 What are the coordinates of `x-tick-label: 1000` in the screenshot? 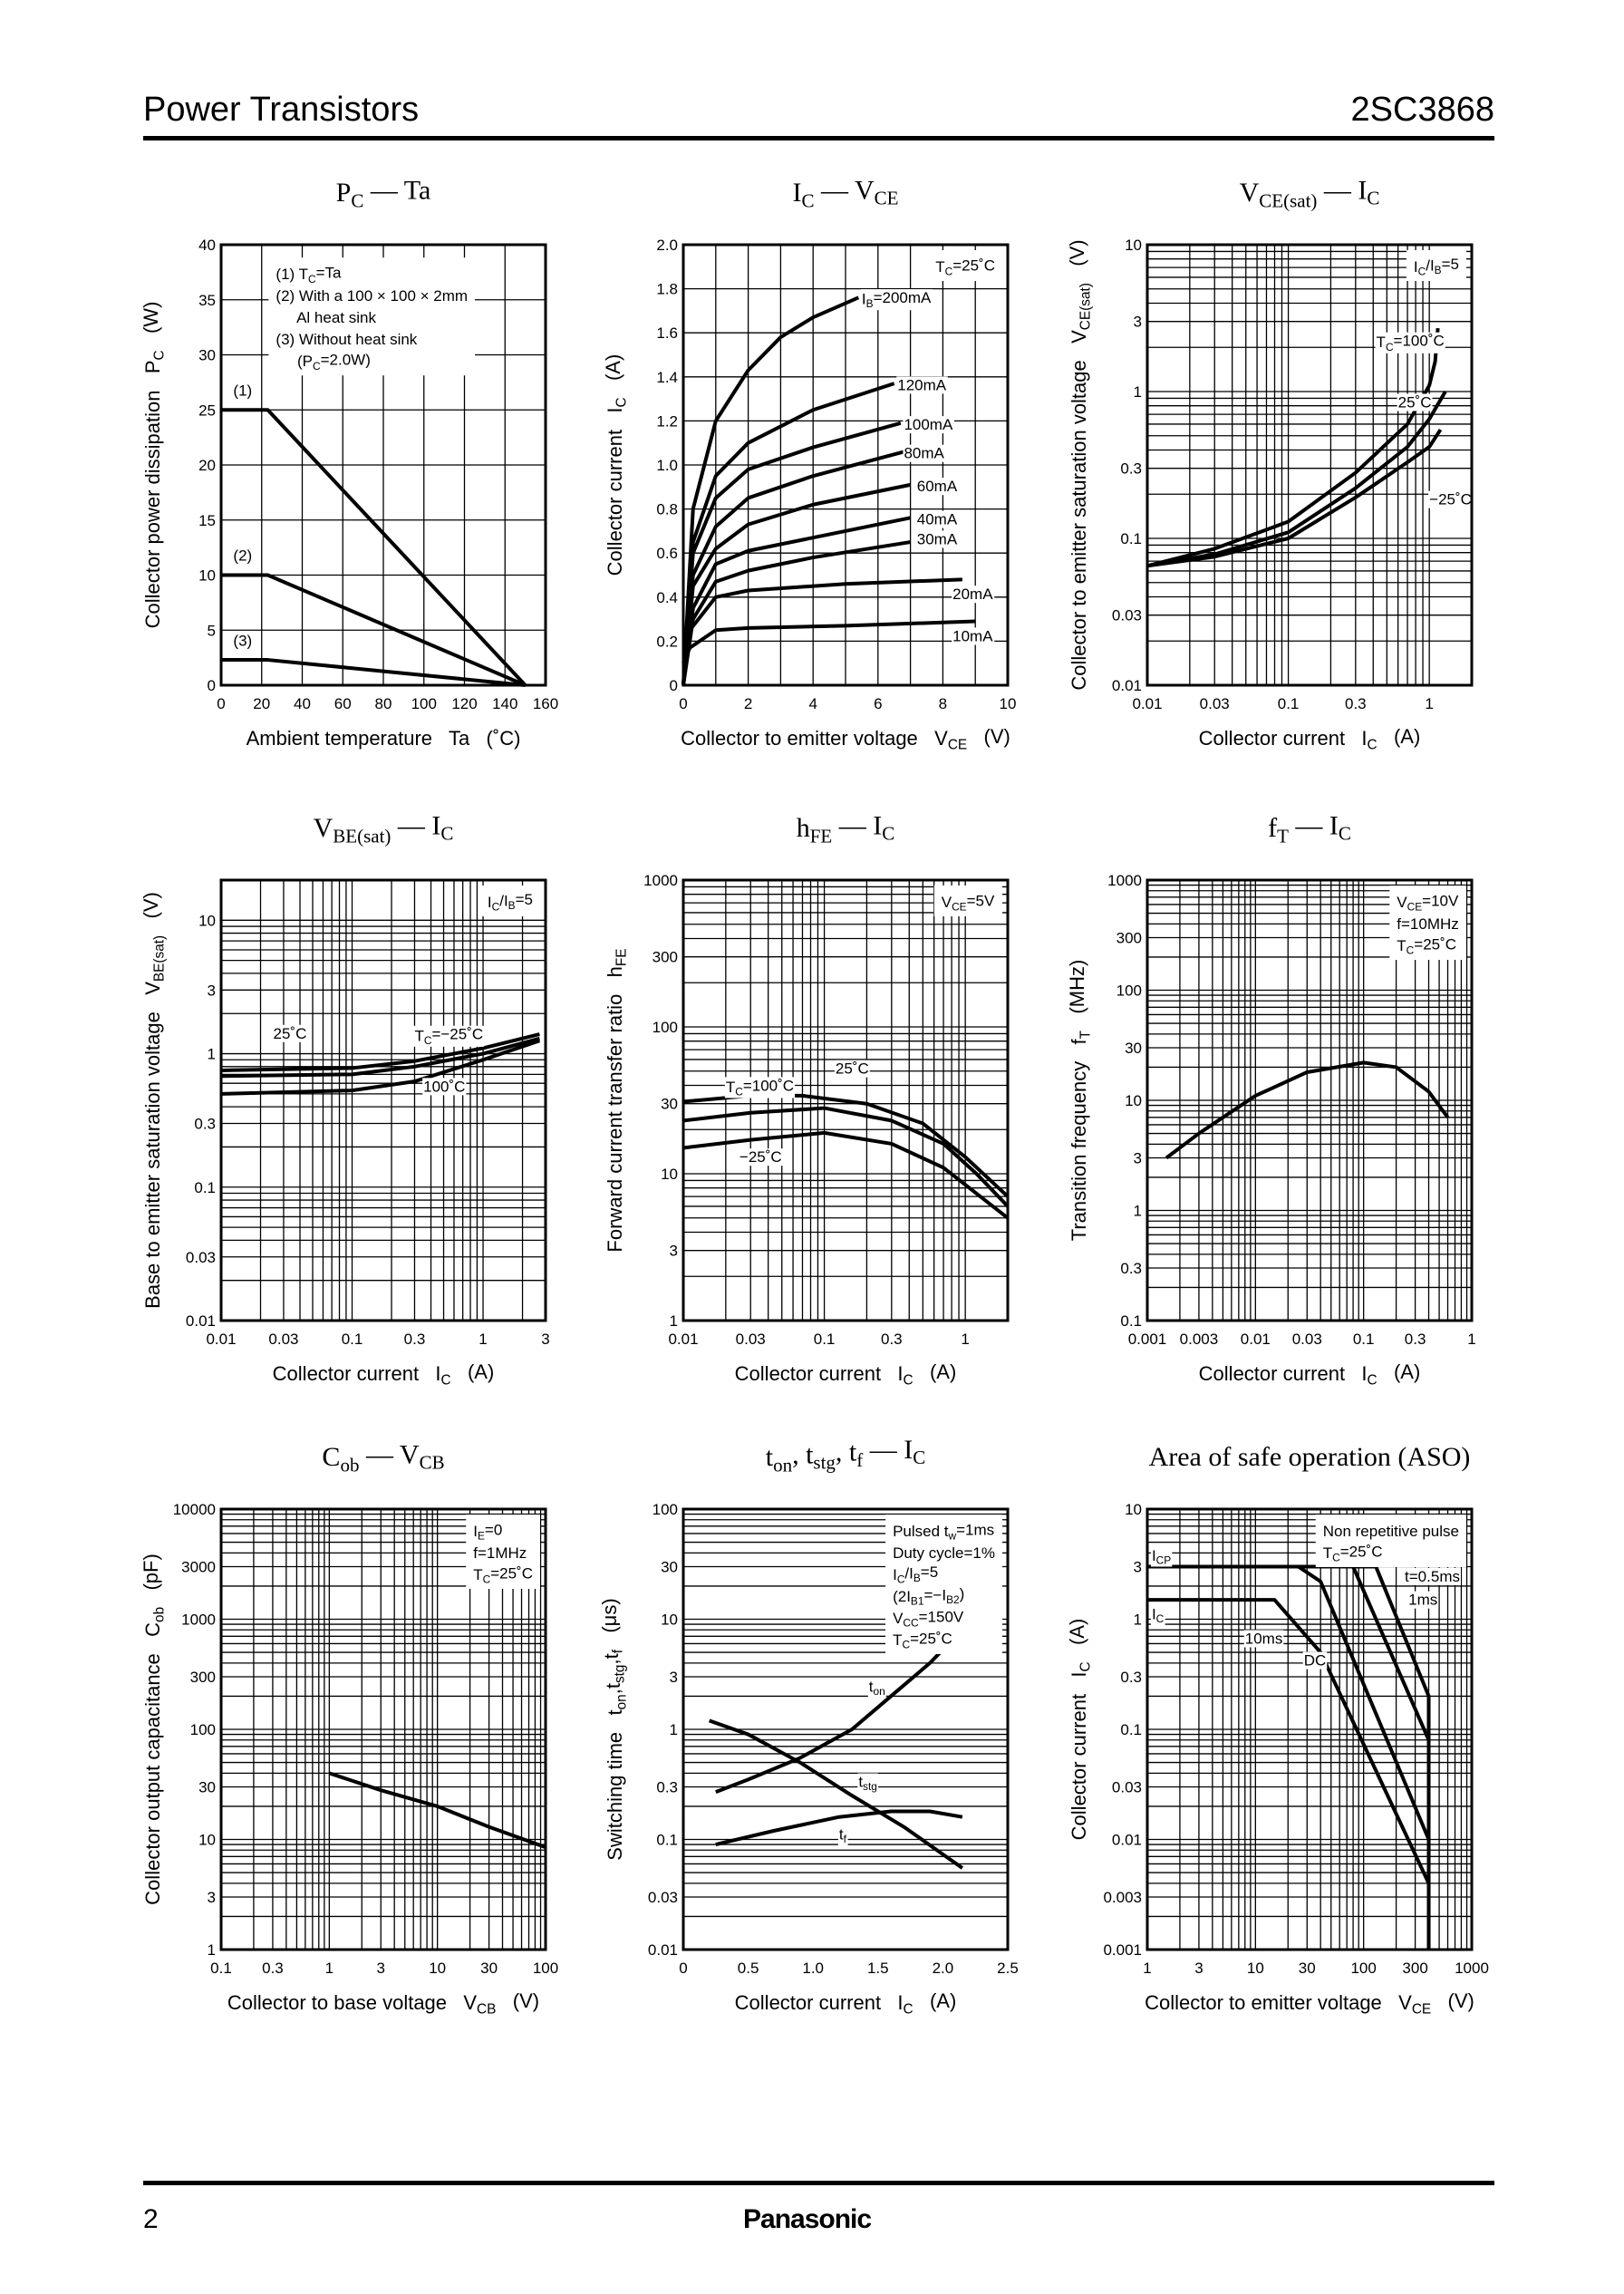 It's located at (1472, 1968).